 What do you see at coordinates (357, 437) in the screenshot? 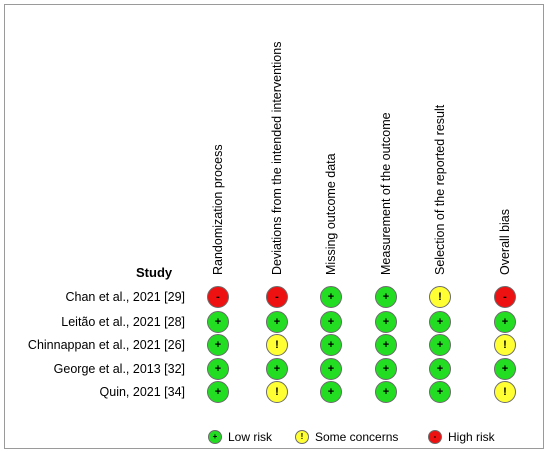
I see `legend-some-label: Some concerns` at bounding box center [357, 437].